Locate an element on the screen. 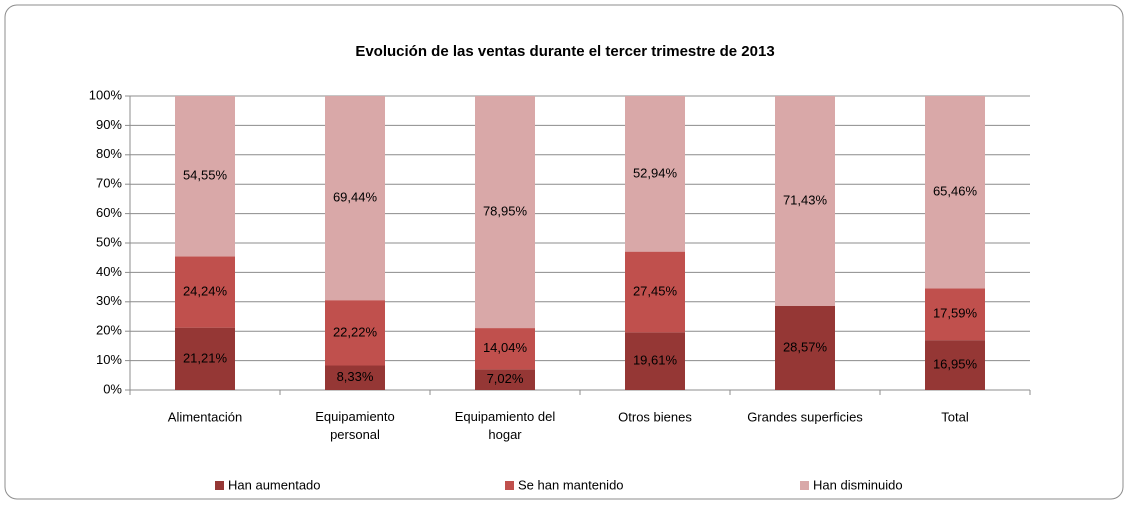  y-tick-label: 30% is located at coordinates (109, 300).